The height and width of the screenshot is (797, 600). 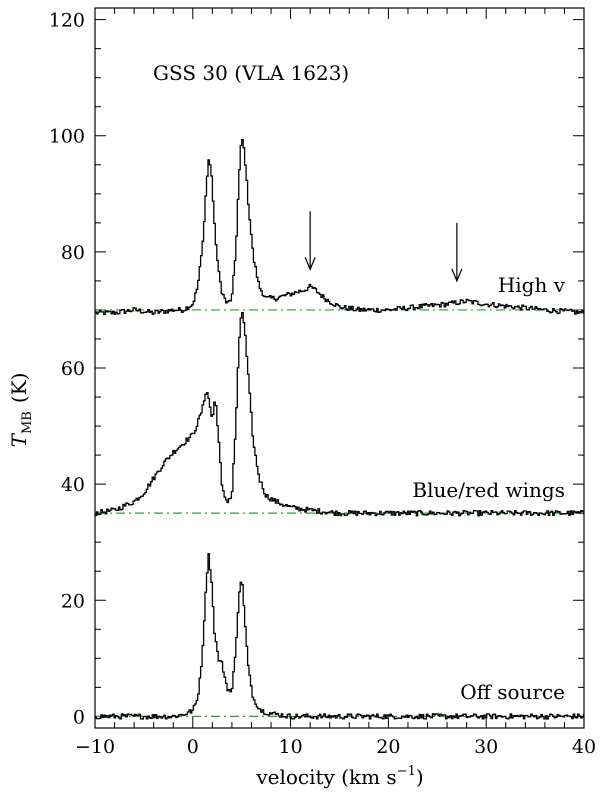 What do you see at coordinates (291, 747) in the screenshot?
I see `x-tick-label: 10` at bounding box center [291, 747].